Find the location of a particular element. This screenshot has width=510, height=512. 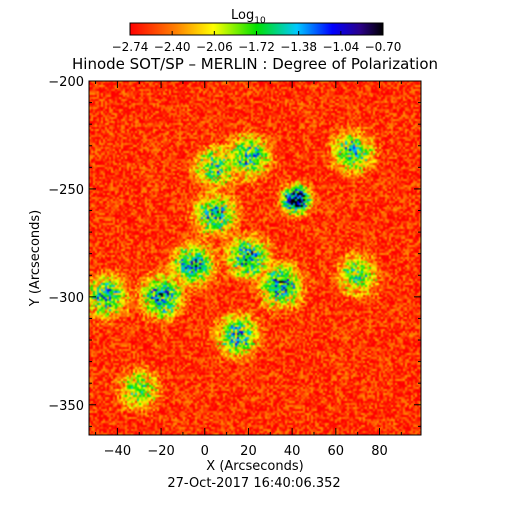

colorbar-tick-label: −1.72 is located at coordinates (256, 47).